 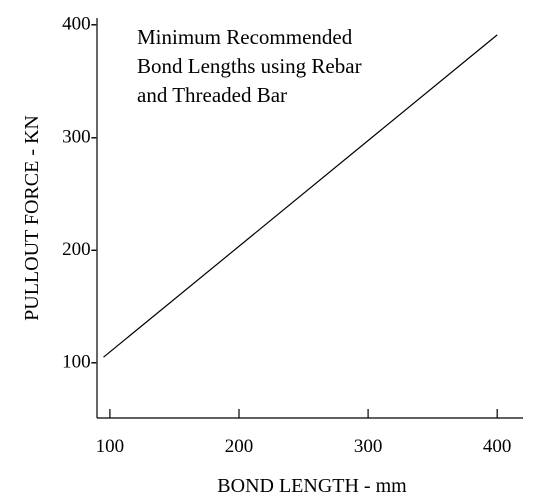 What do you see at coordinates (32, 218) in the screenshot?
I see `y-axis-title: PULLOUT FORCE - KN` at bounding box center [32, 218].